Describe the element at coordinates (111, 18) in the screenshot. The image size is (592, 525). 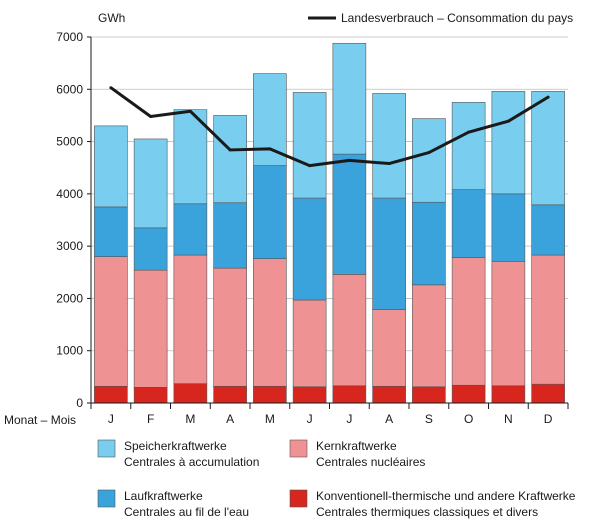
I see `y-unit-label: GWh` at that location.